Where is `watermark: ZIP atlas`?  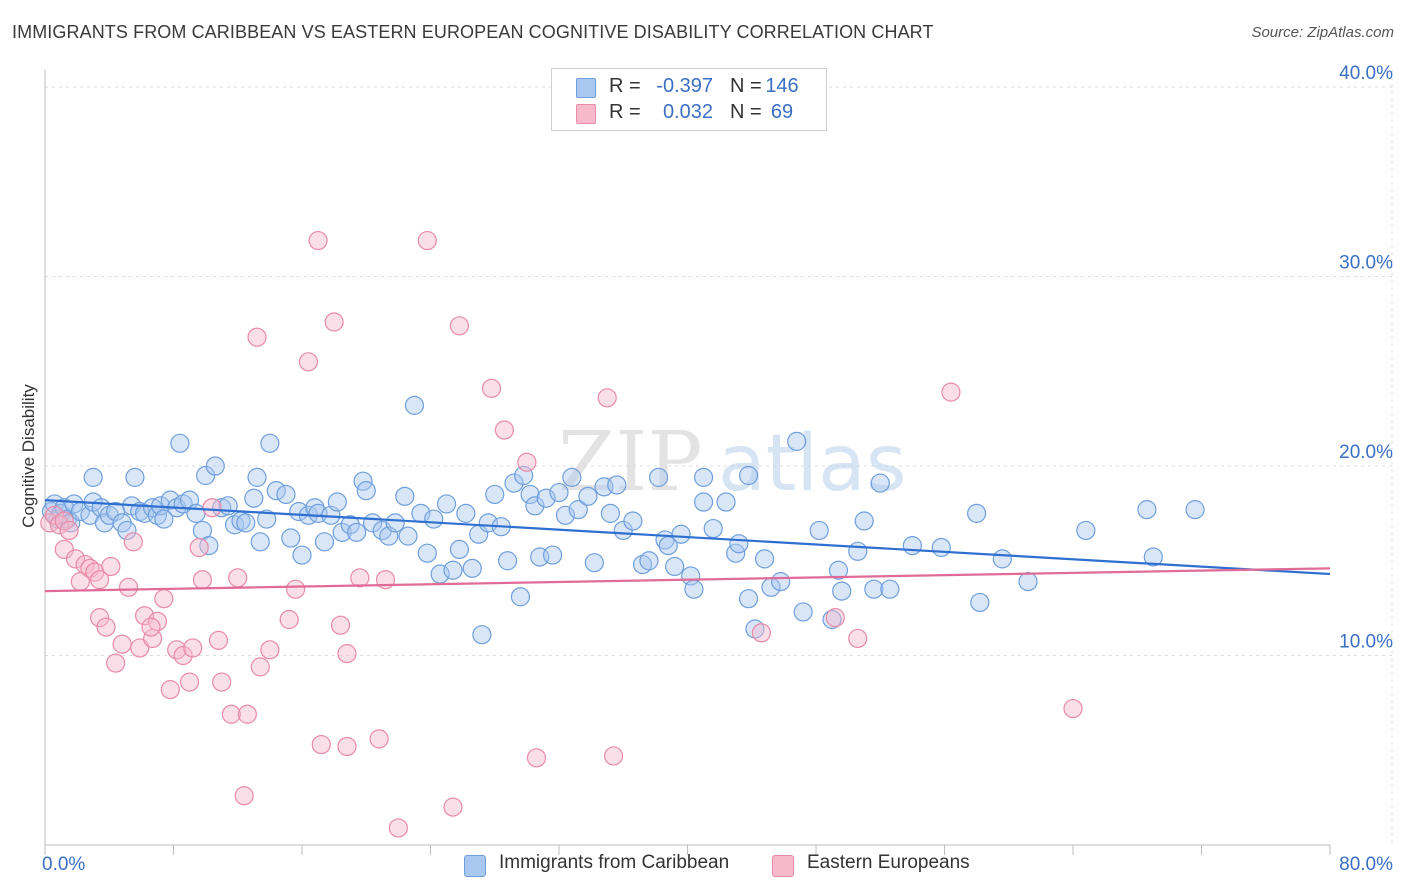 watermark: ZIP atlas is located at coordinates (732, 462).